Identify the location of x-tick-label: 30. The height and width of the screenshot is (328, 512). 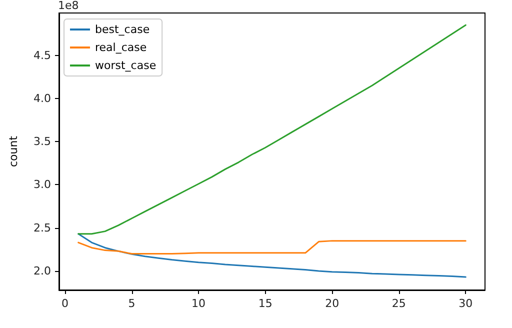
(465, 303).